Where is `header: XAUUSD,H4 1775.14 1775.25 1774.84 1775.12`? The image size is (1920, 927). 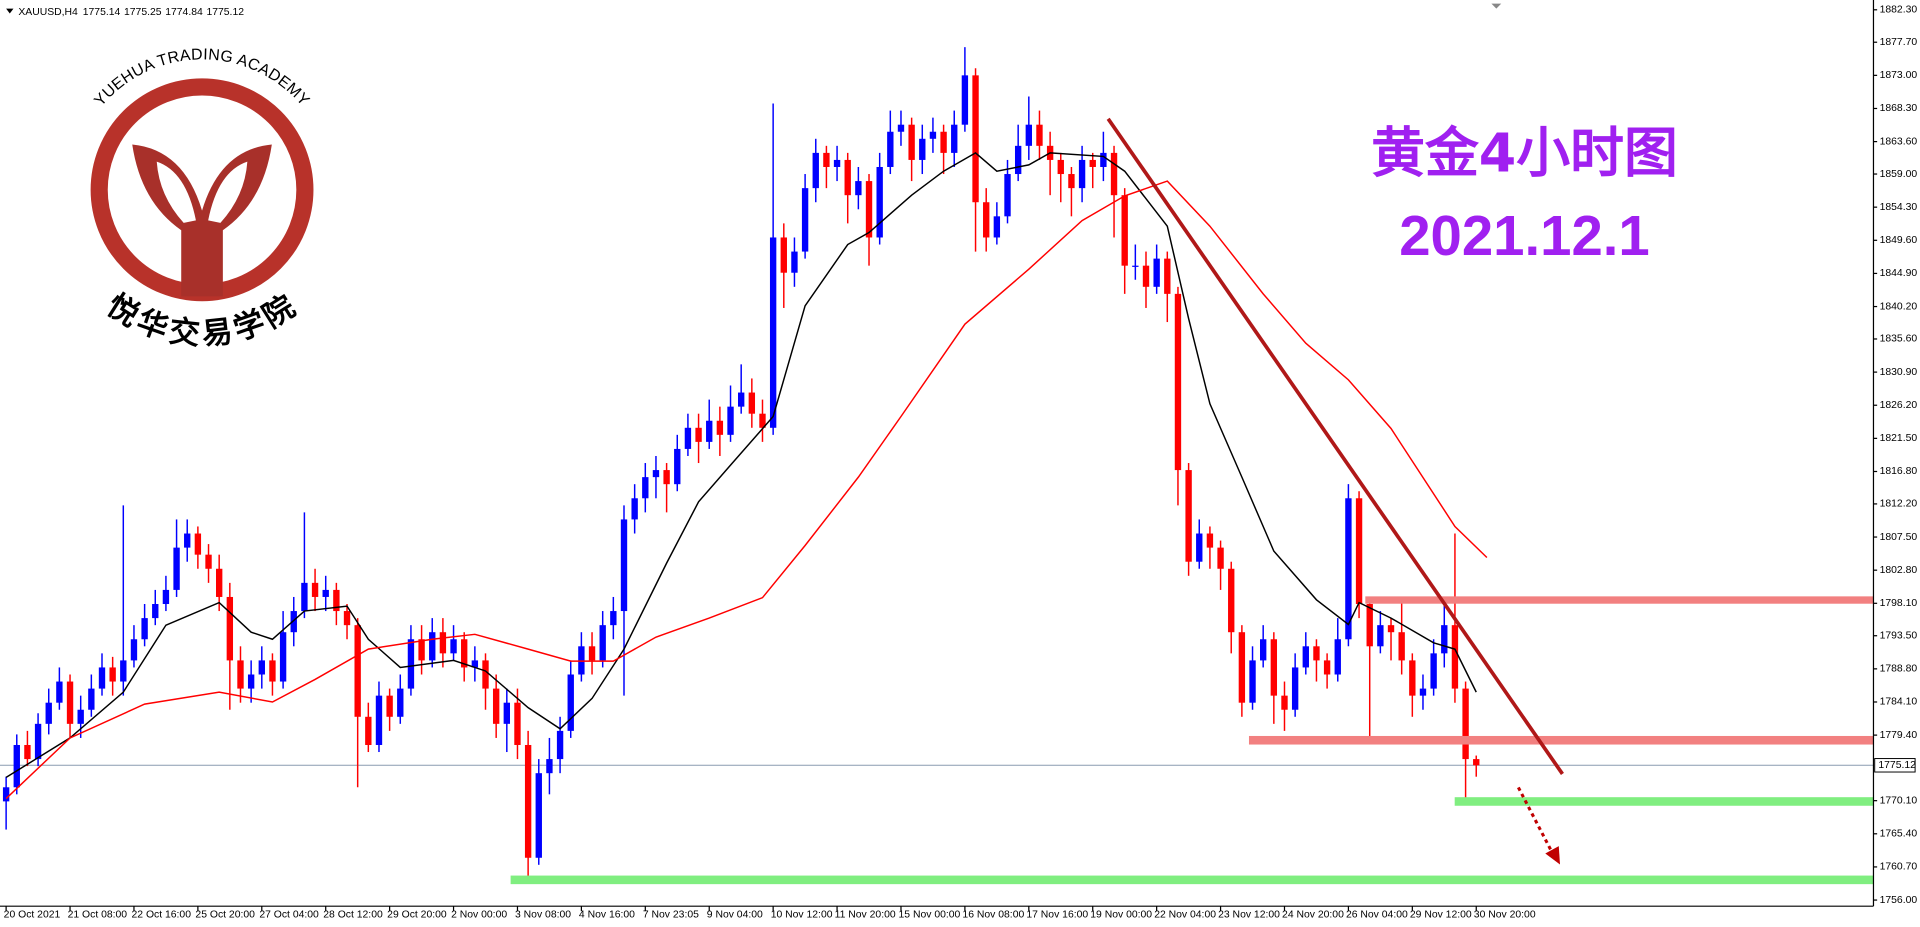 header: XAUUSD,H4 1775.14 1775.25 1774.84 1775.12 is located at coordinates (131, 12).